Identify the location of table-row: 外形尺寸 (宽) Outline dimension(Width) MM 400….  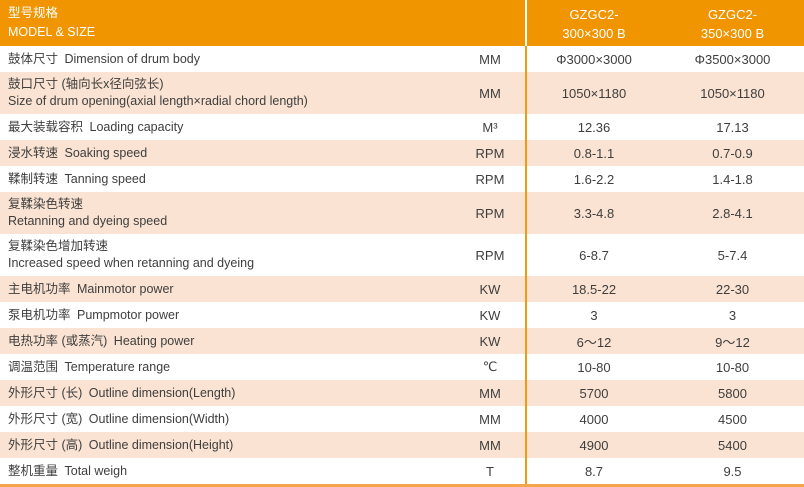
(402, 419).